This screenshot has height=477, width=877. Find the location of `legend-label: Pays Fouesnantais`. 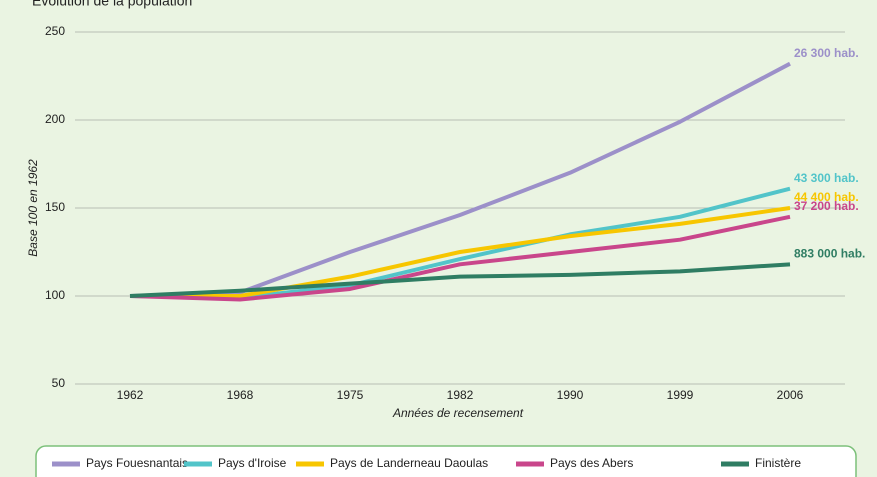

legend-label: Pays Fouesnantais is located at coordinates (137, 463).